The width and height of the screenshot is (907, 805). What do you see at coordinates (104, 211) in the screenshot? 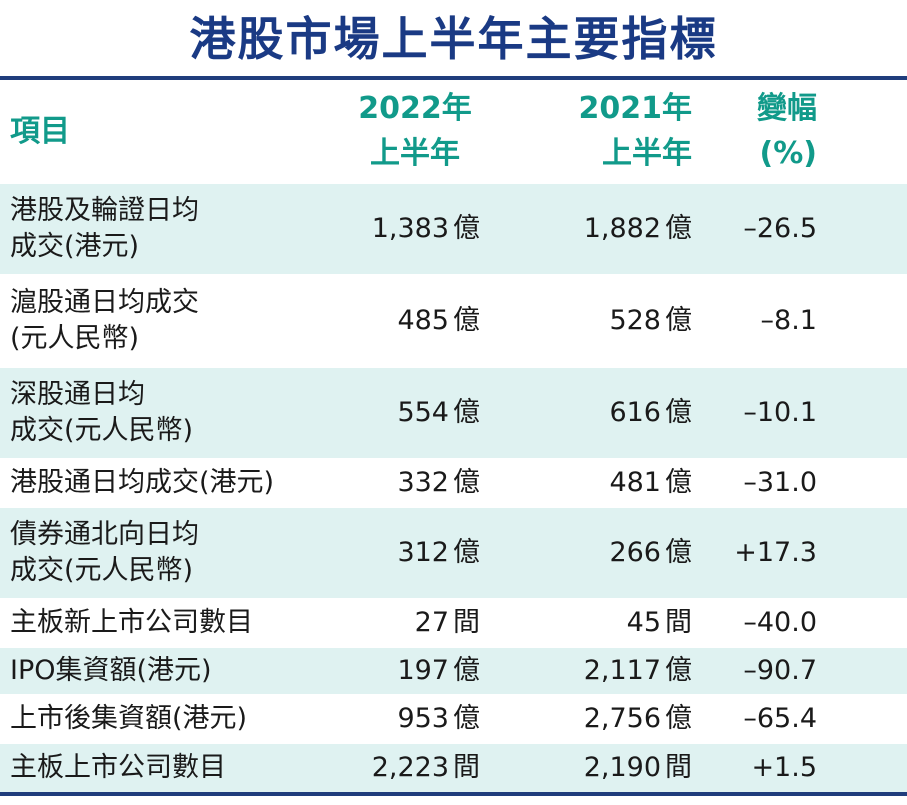
I see `row-item-line1: 港股及輪證日均` at bounding box center [104, 211].